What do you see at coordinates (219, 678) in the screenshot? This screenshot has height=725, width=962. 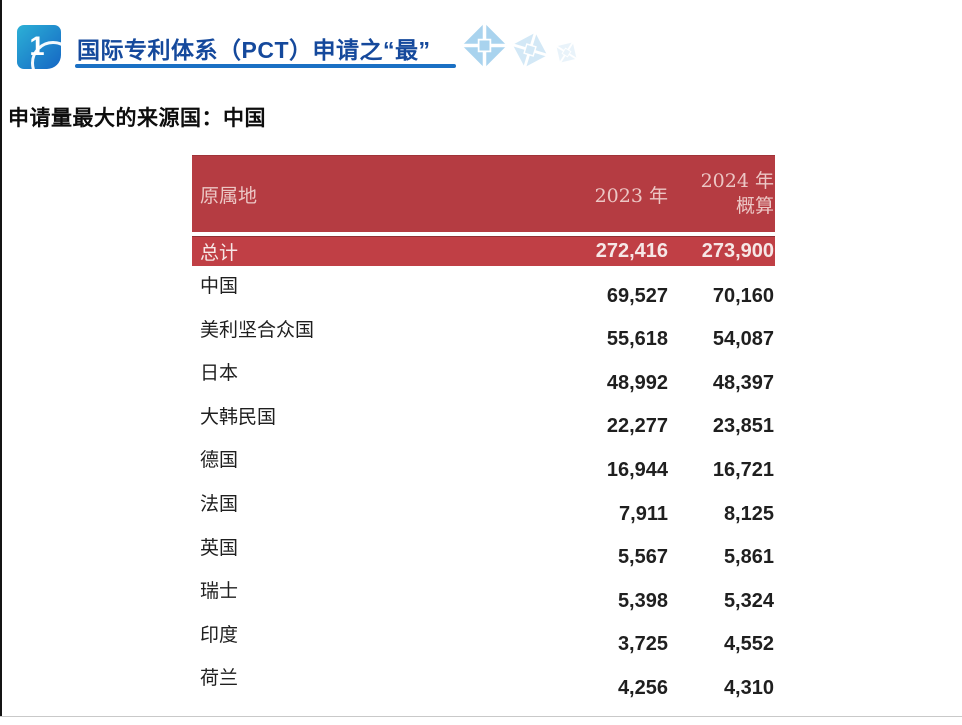 I see `country-name-cell: 荷兰` at bounding box center [219, 678].